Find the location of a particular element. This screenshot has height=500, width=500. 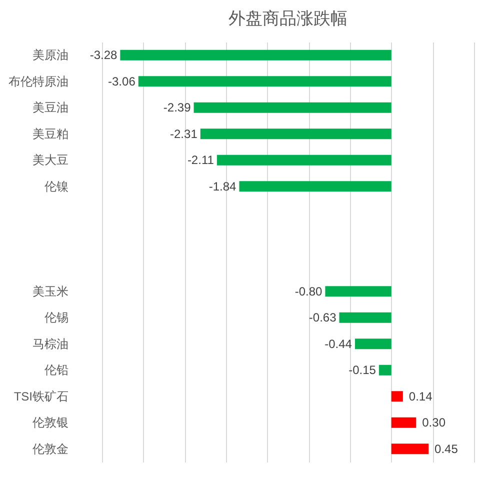

data-label: -3.06 is located at coordinates (122, 81).